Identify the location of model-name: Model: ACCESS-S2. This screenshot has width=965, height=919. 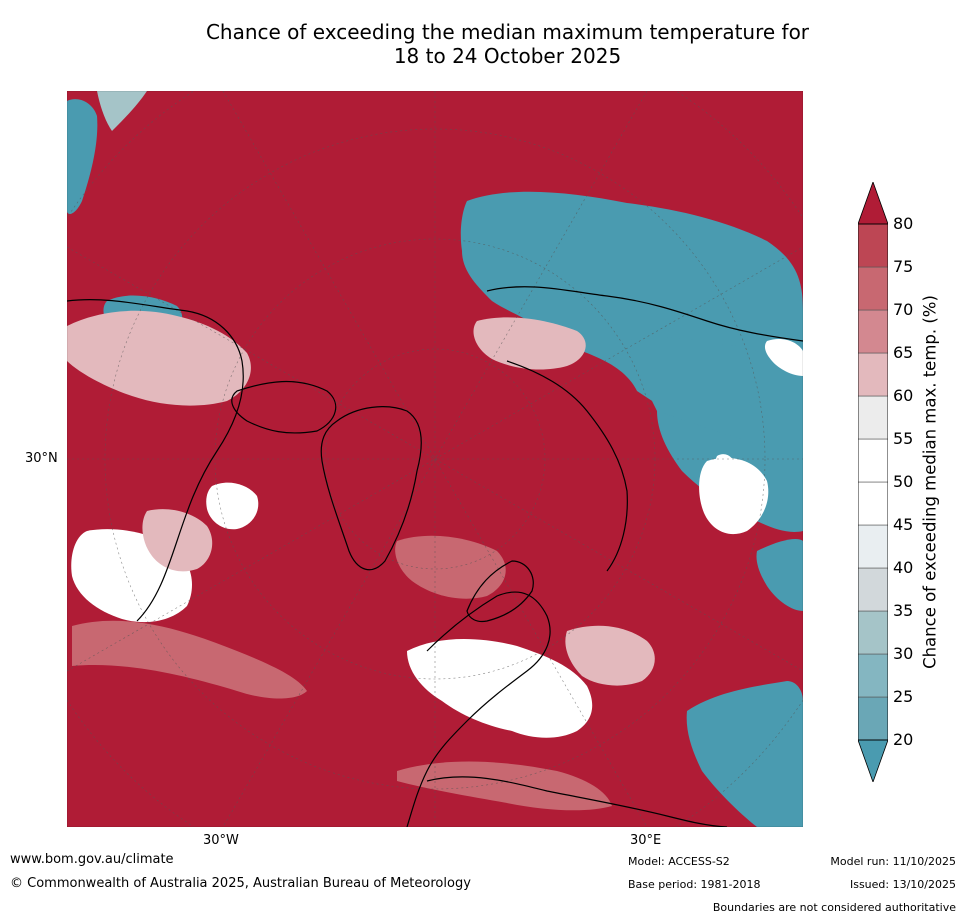
(679, 861).